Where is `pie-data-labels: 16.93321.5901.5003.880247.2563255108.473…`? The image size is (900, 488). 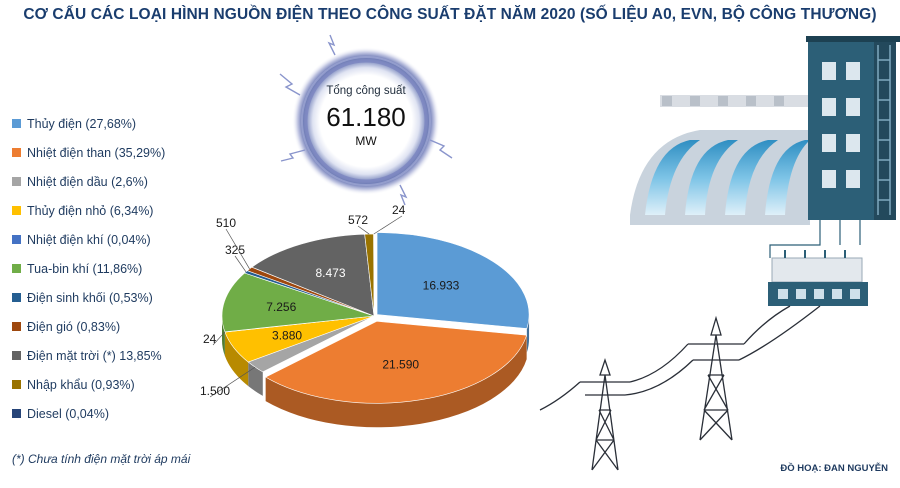 pie-data-labels: 16.93321.5901.5003.880247.2563255108.473… is located at coordinates (330, 300).